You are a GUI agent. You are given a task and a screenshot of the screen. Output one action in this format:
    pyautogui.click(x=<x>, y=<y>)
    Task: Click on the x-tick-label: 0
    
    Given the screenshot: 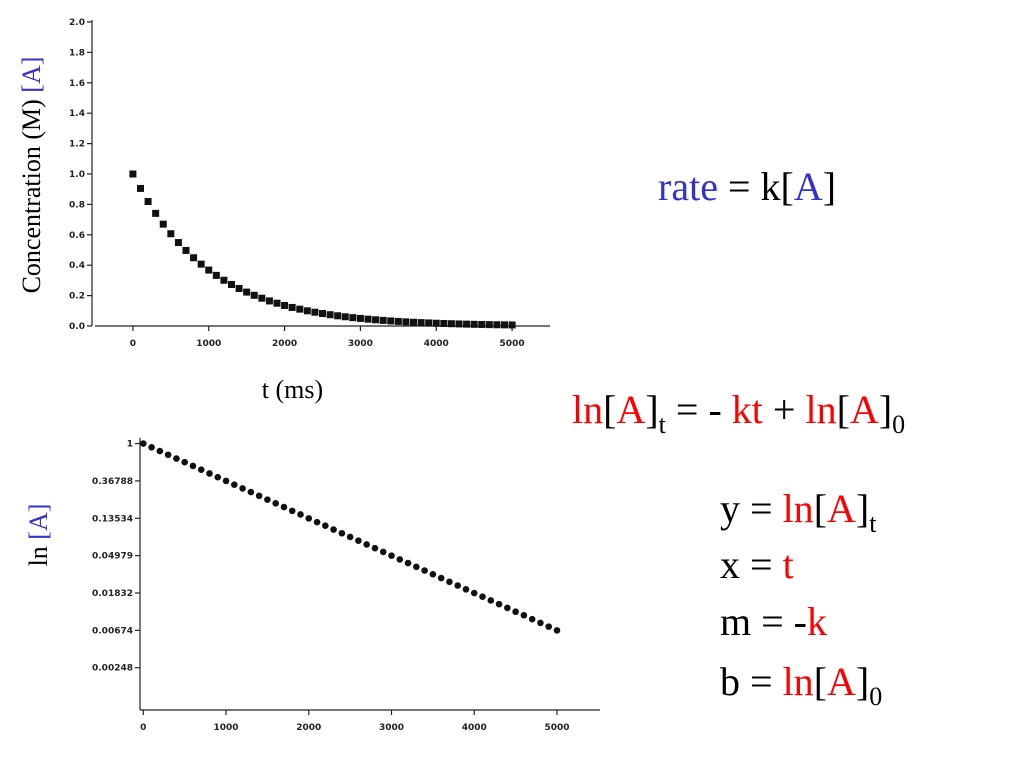 What is the action you would take?
    pyautogui.click(x=133, y=344)
    